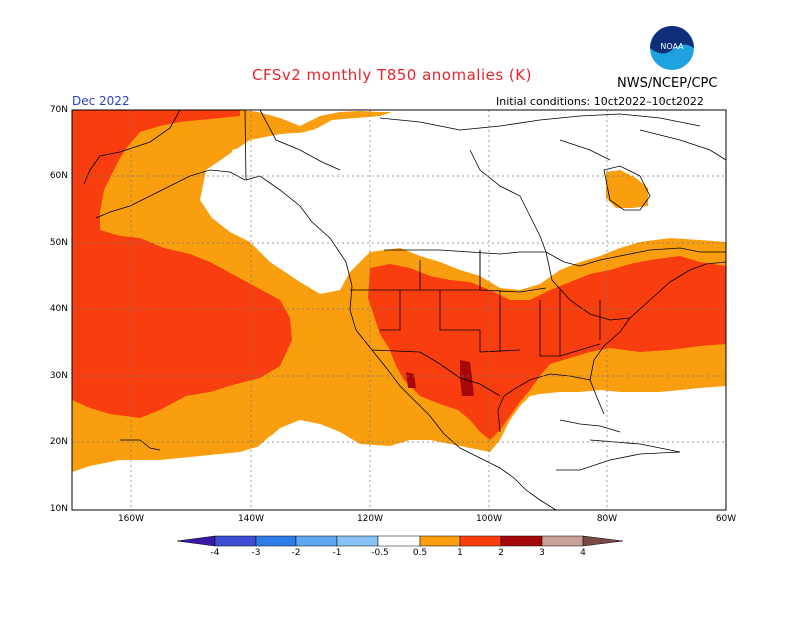 The image size is (800, 618). Describe the element at coordinates (542, 553) in the screenshot. I see `colorbar-label: 3` at that location.